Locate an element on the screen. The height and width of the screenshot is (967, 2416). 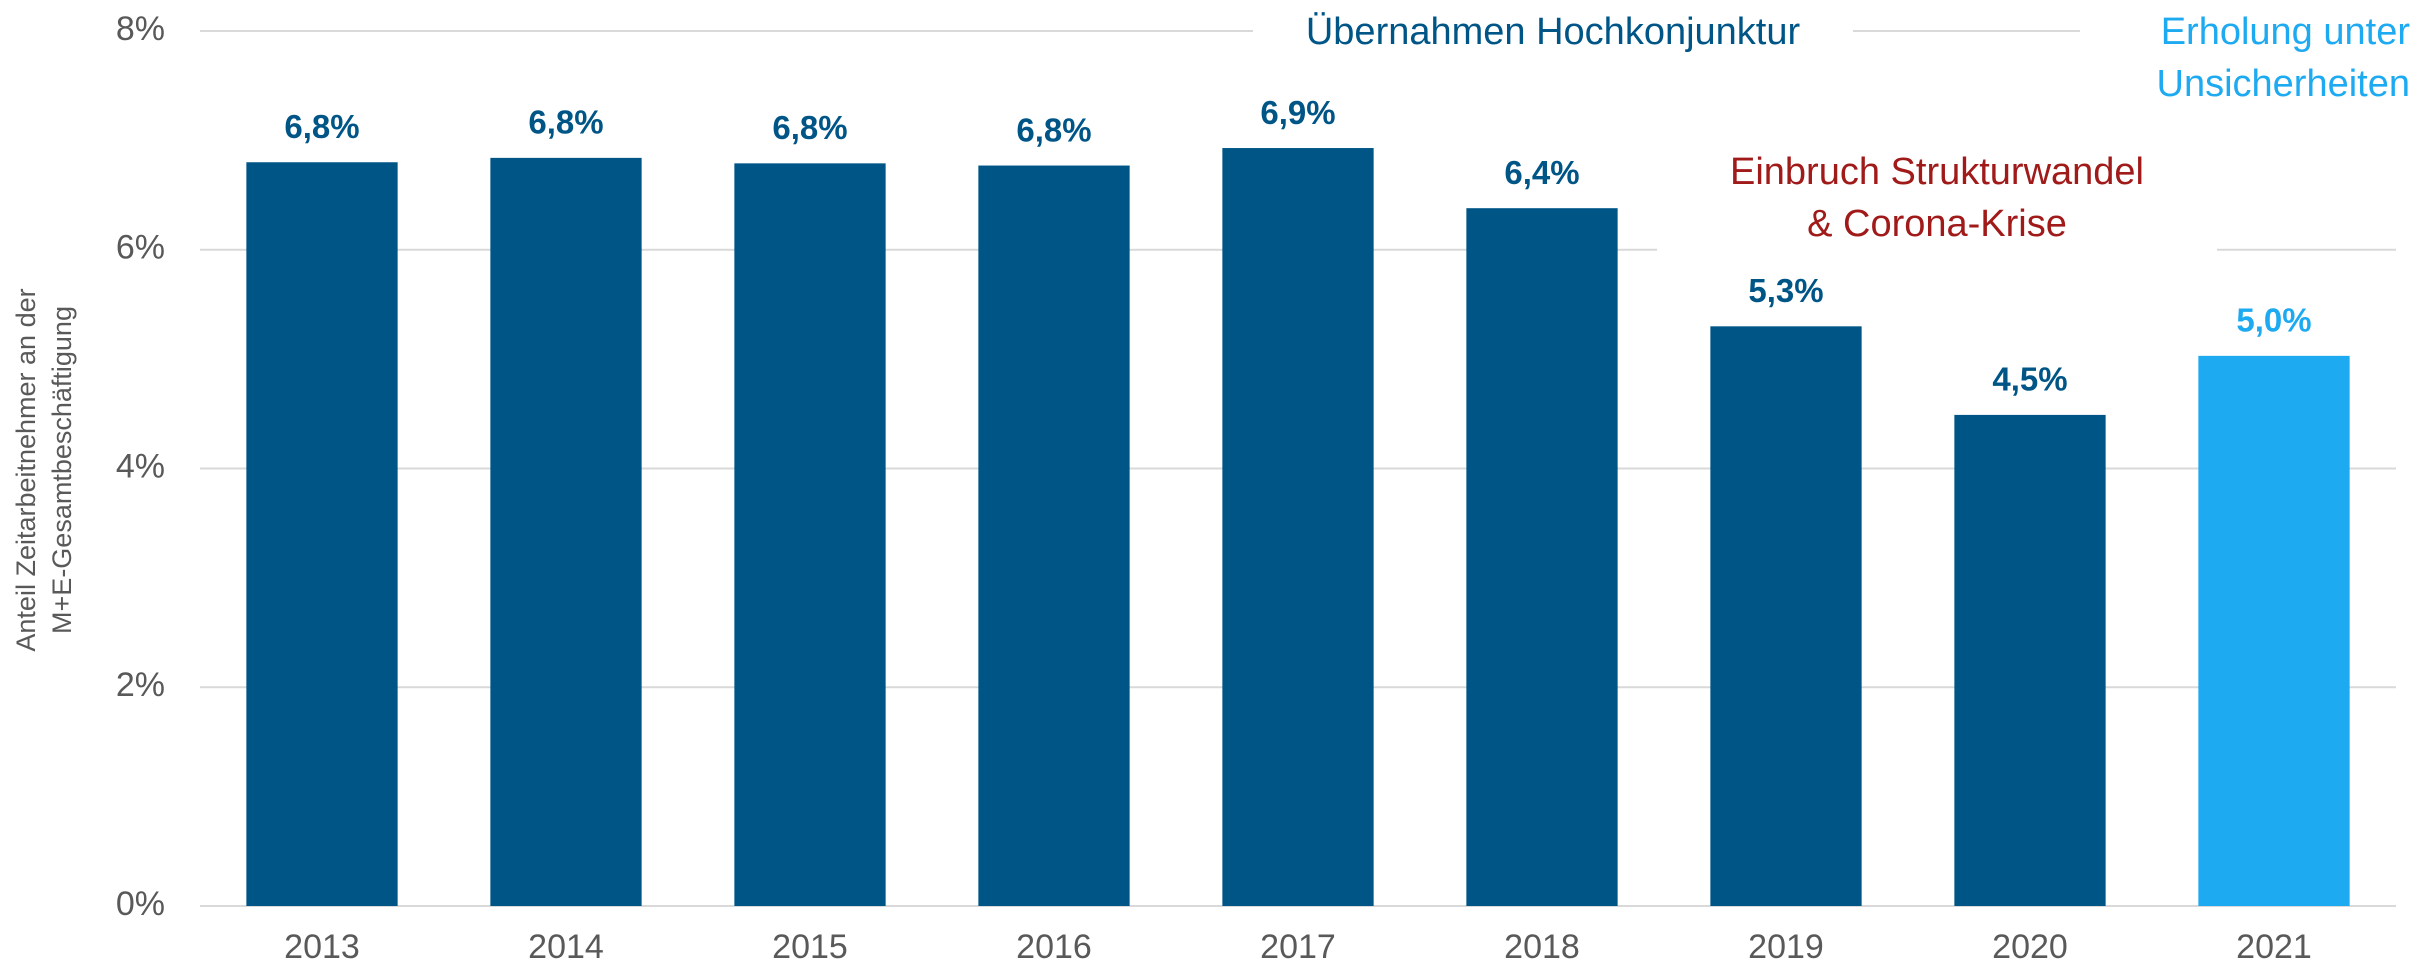
y-tick-label: 4% is located at coordinates (140, 466).